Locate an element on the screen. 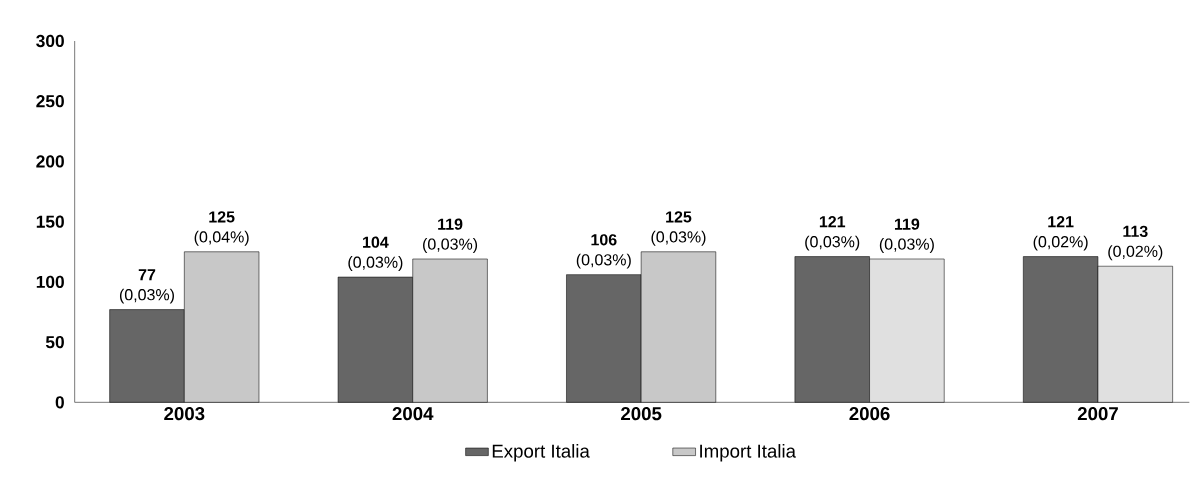 The image size is (1193, 485). y-tick-label: 300 is located at coordinates (50, 41).